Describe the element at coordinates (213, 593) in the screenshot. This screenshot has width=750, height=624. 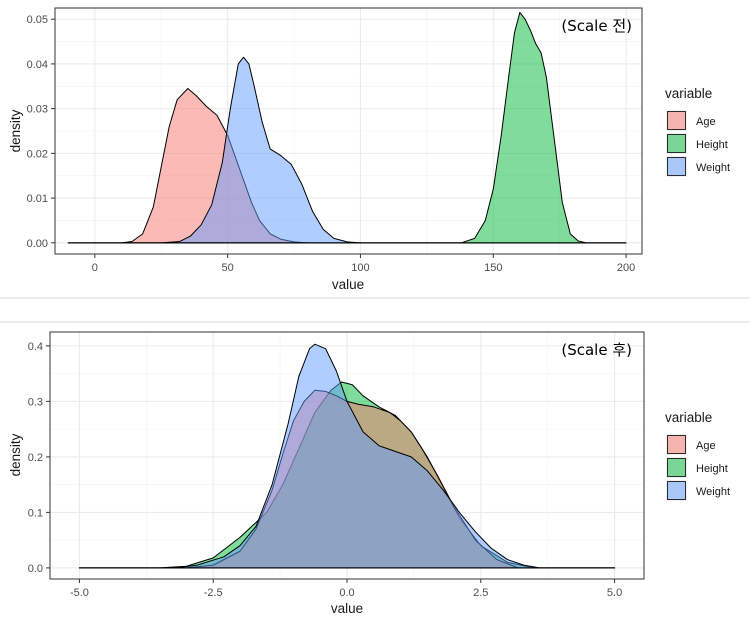
I see `x-tick-label: -2.5` at that location.